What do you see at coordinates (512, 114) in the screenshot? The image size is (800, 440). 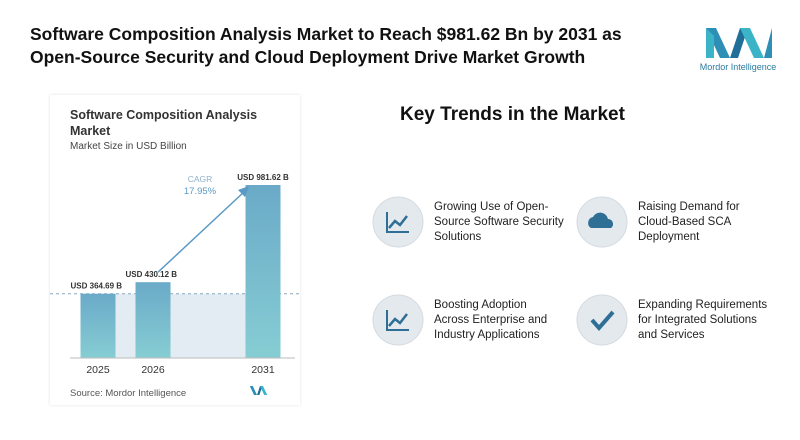 I see `trends-title: Key Trends in the Market` at bounding box center [512, 114].